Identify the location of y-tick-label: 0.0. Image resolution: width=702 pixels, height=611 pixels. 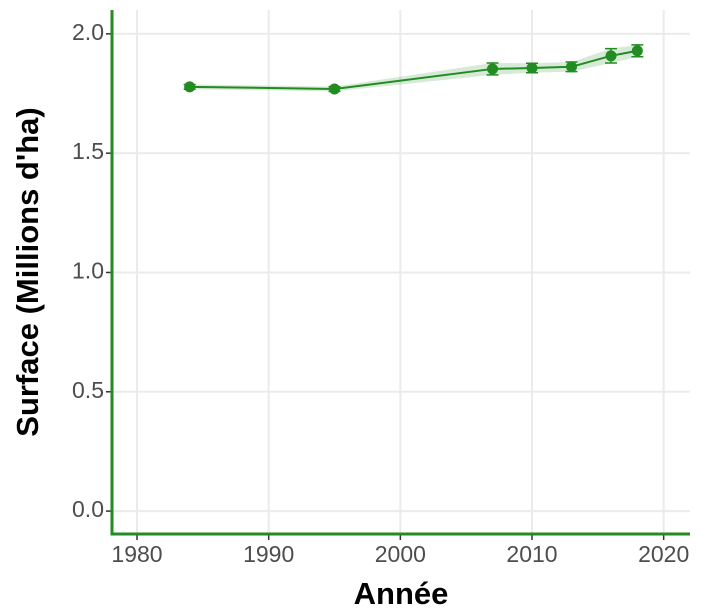
(88, 509).